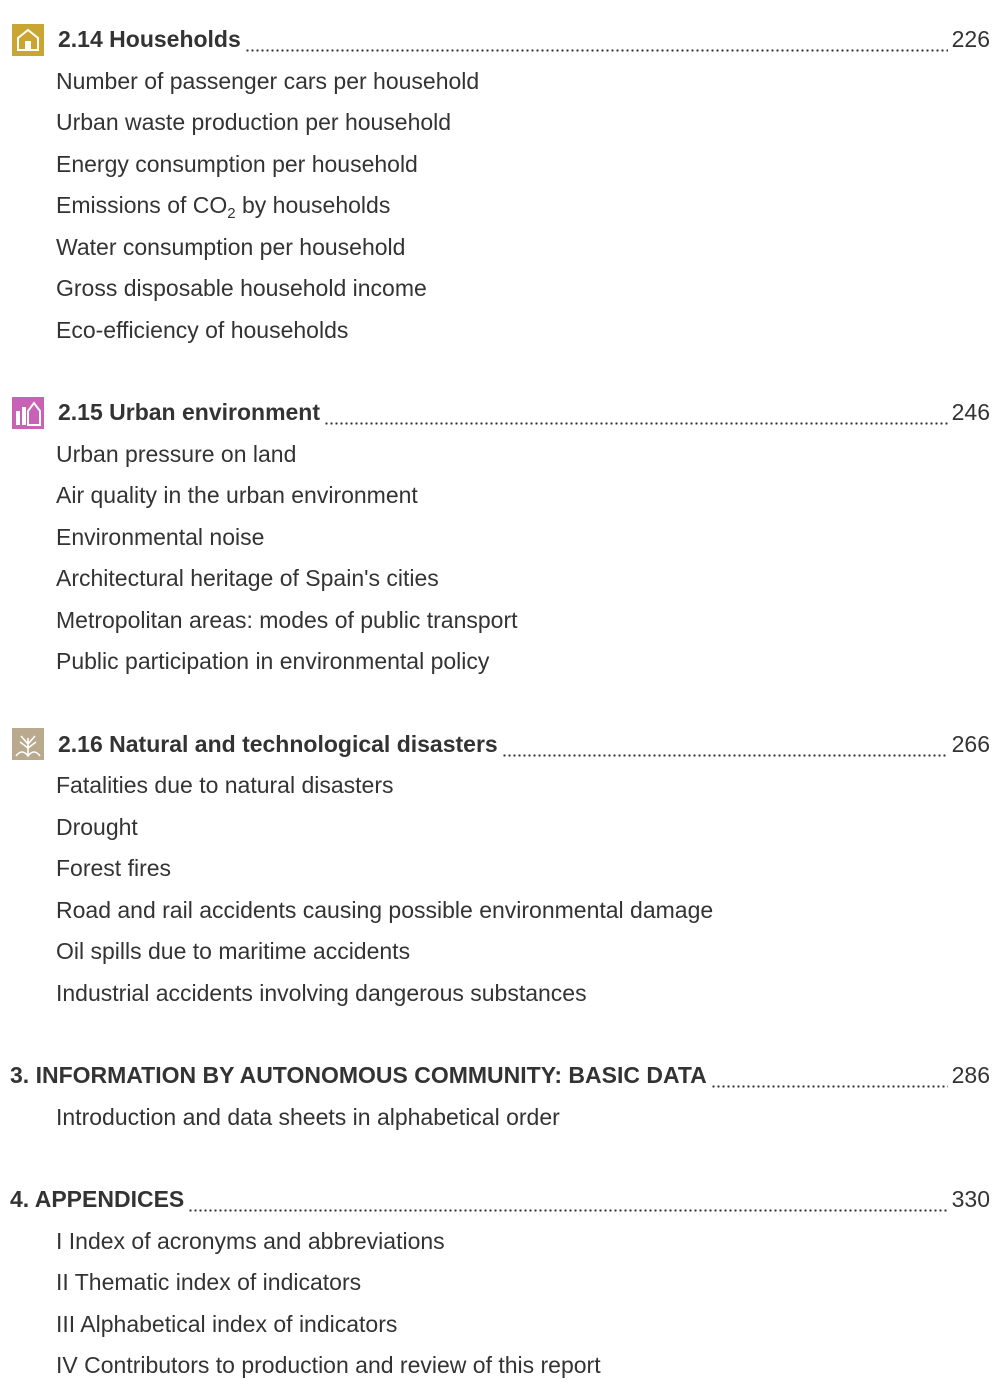  What do you see at coordinates (970, 412) in the screenshot?
I see `page-number: 246` at bounding box center [970, 412].